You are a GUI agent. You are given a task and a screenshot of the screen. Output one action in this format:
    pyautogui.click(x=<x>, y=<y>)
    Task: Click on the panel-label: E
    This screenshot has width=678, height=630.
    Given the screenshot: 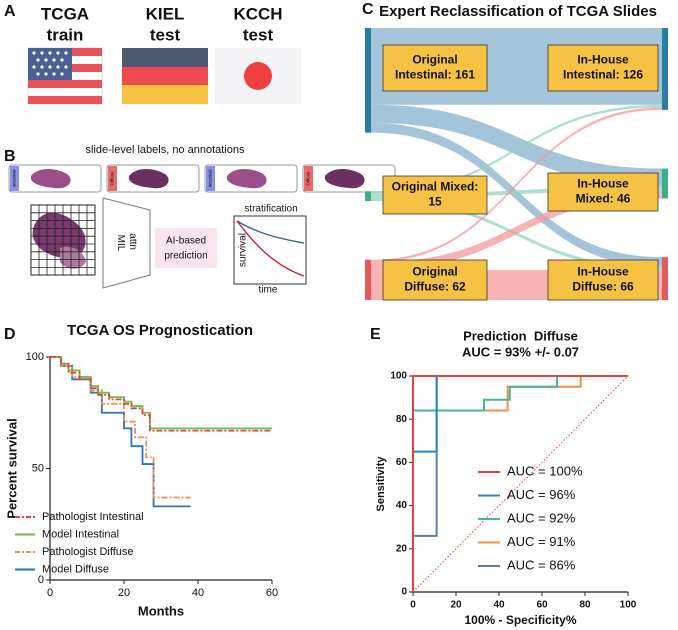 What is the action you would take?
    pyautogui.click(x=375, y=334)
    